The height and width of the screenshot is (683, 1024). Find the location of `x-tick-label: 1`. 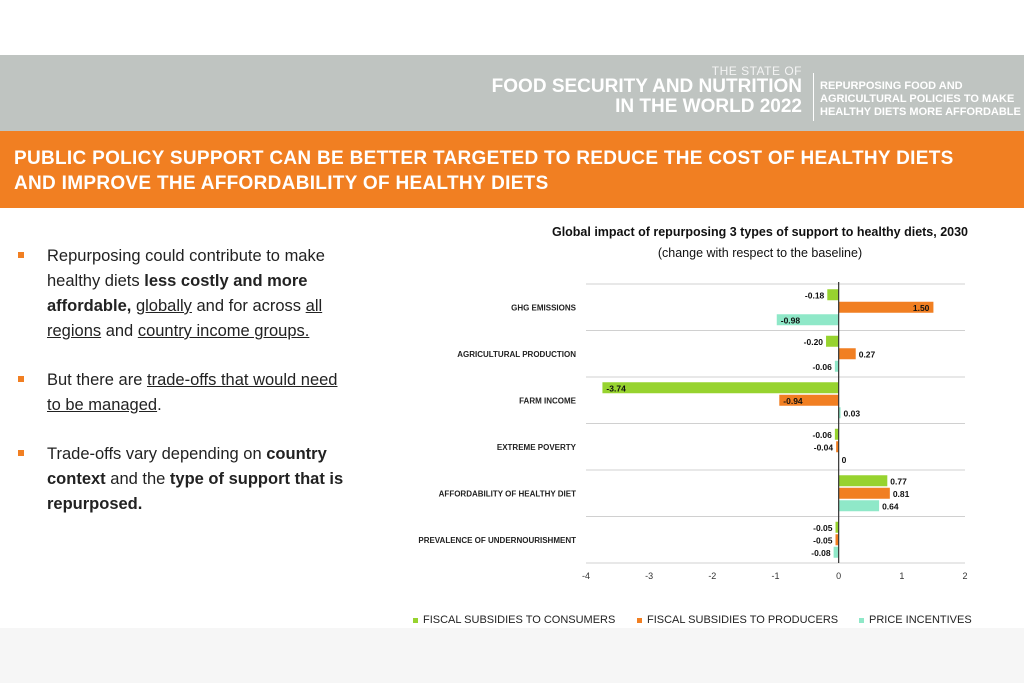

x-tick-label: 1 is located at coordinates (901, 576).